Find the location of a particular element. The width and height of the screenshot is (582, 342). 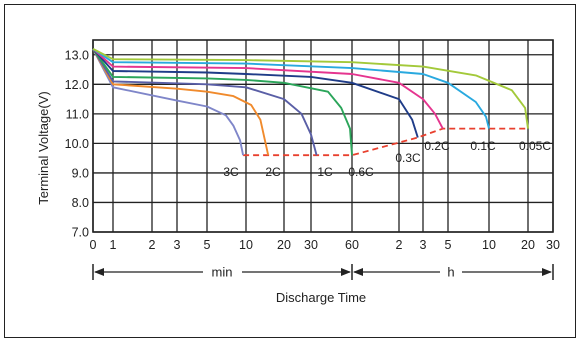

cutoff-line-group is located at coordinates (385, 142).